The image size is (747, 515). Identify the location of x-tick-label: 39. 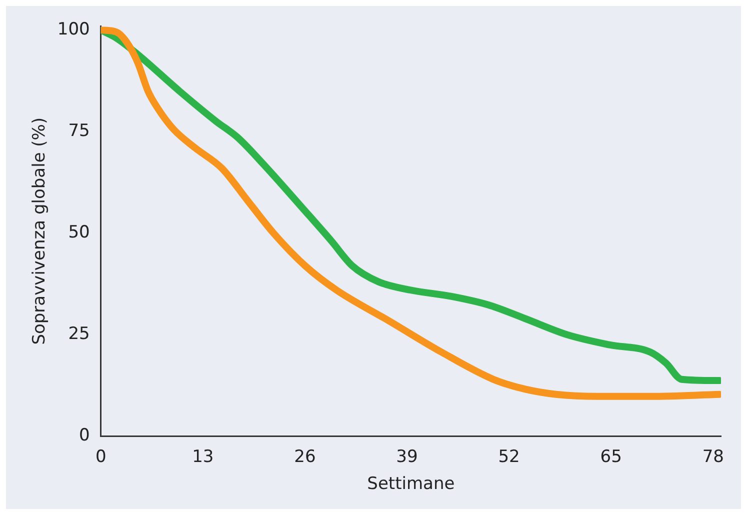
(407, 456).